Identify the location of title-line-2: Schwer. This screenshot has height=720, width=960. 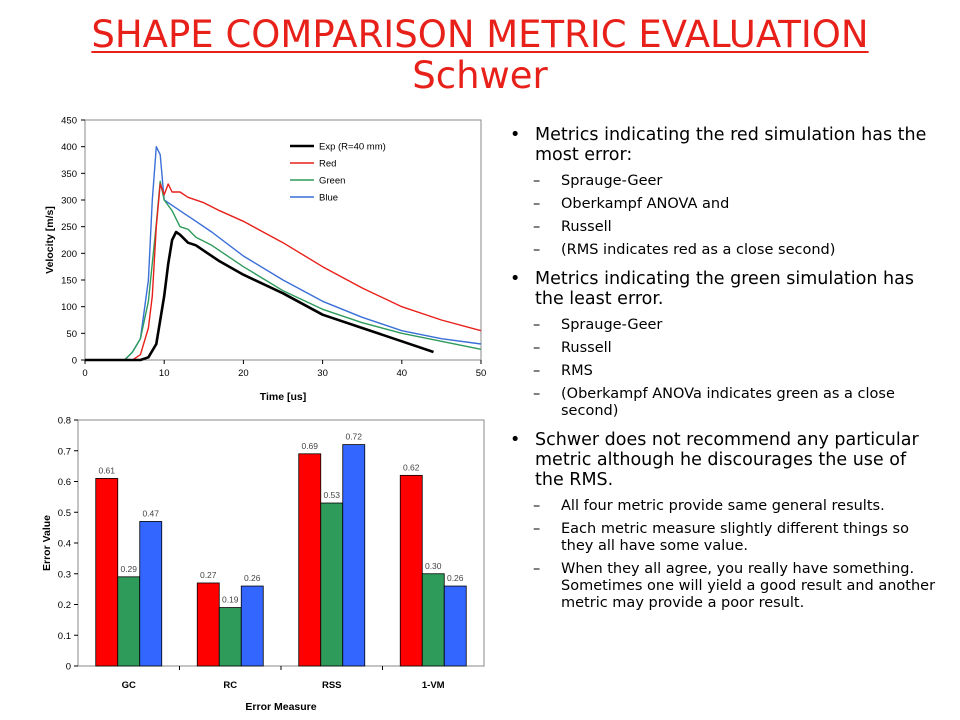
(480, 76).